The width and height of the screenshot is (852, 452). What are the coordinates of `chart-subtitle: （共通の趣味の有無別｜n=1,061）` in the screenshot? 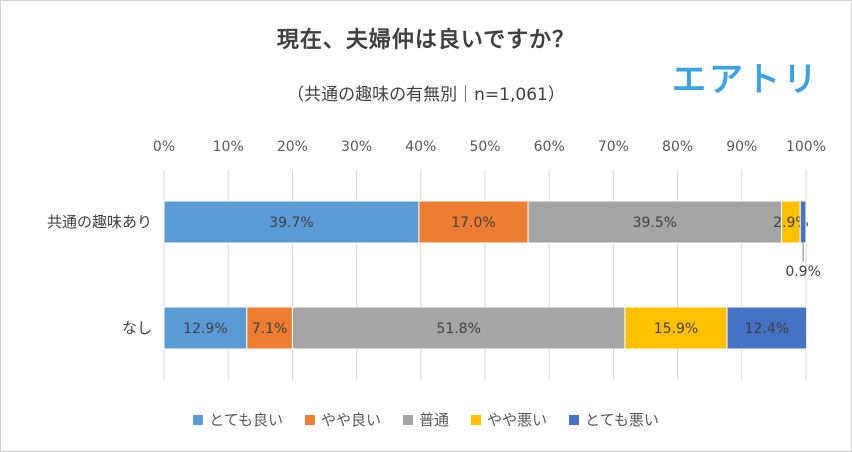 It's located at (426, 95).